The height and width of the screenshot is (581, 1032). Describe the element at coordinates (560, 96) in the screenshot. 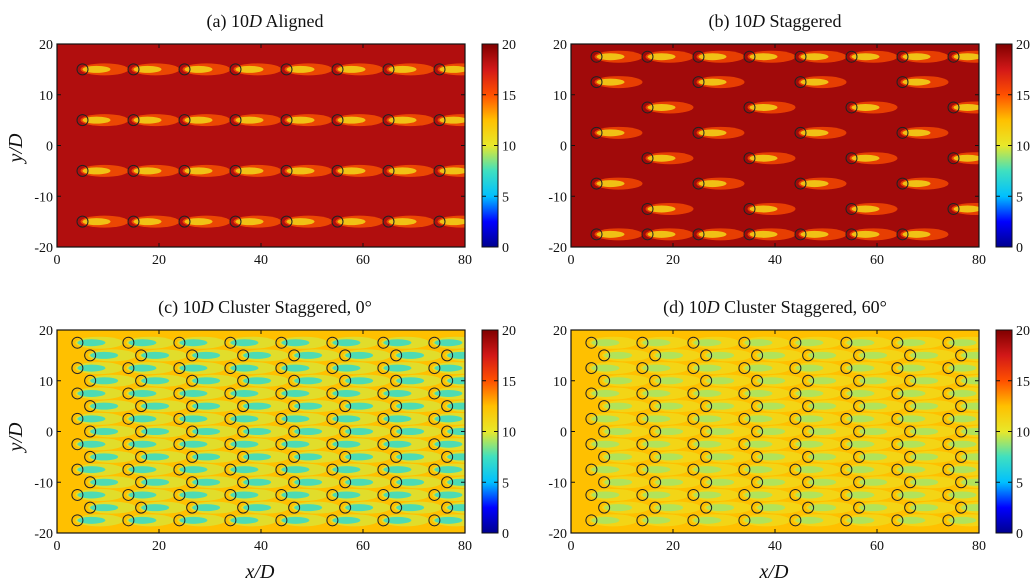

I see `y-tick-label: 10` at that location.